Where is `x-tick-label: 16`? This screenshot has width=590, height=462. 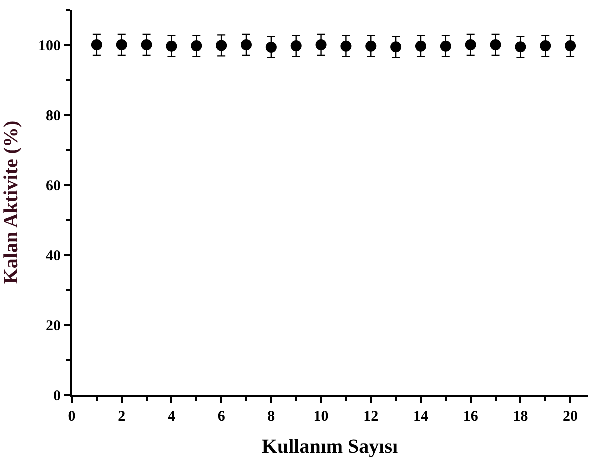 x-tick-label: 16 is located at coordinates (471, 417).